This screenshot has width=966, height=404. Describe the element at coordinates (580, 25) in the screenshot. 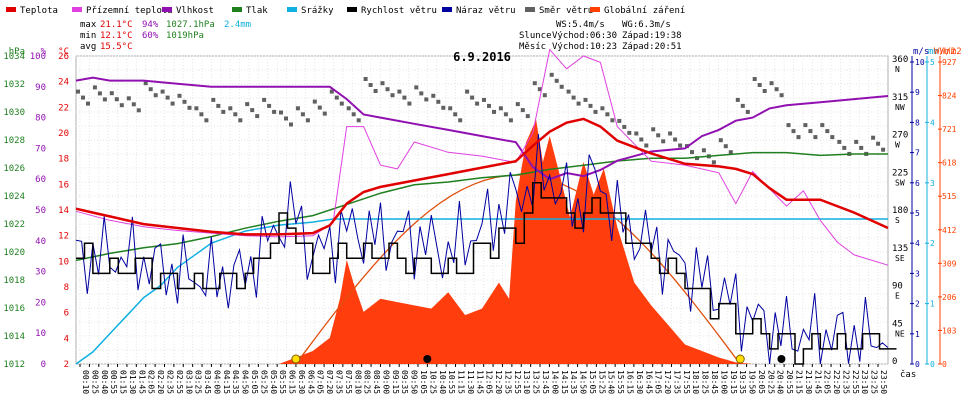

I see `wind-speed-info: WS:5.4m/s` at that location.